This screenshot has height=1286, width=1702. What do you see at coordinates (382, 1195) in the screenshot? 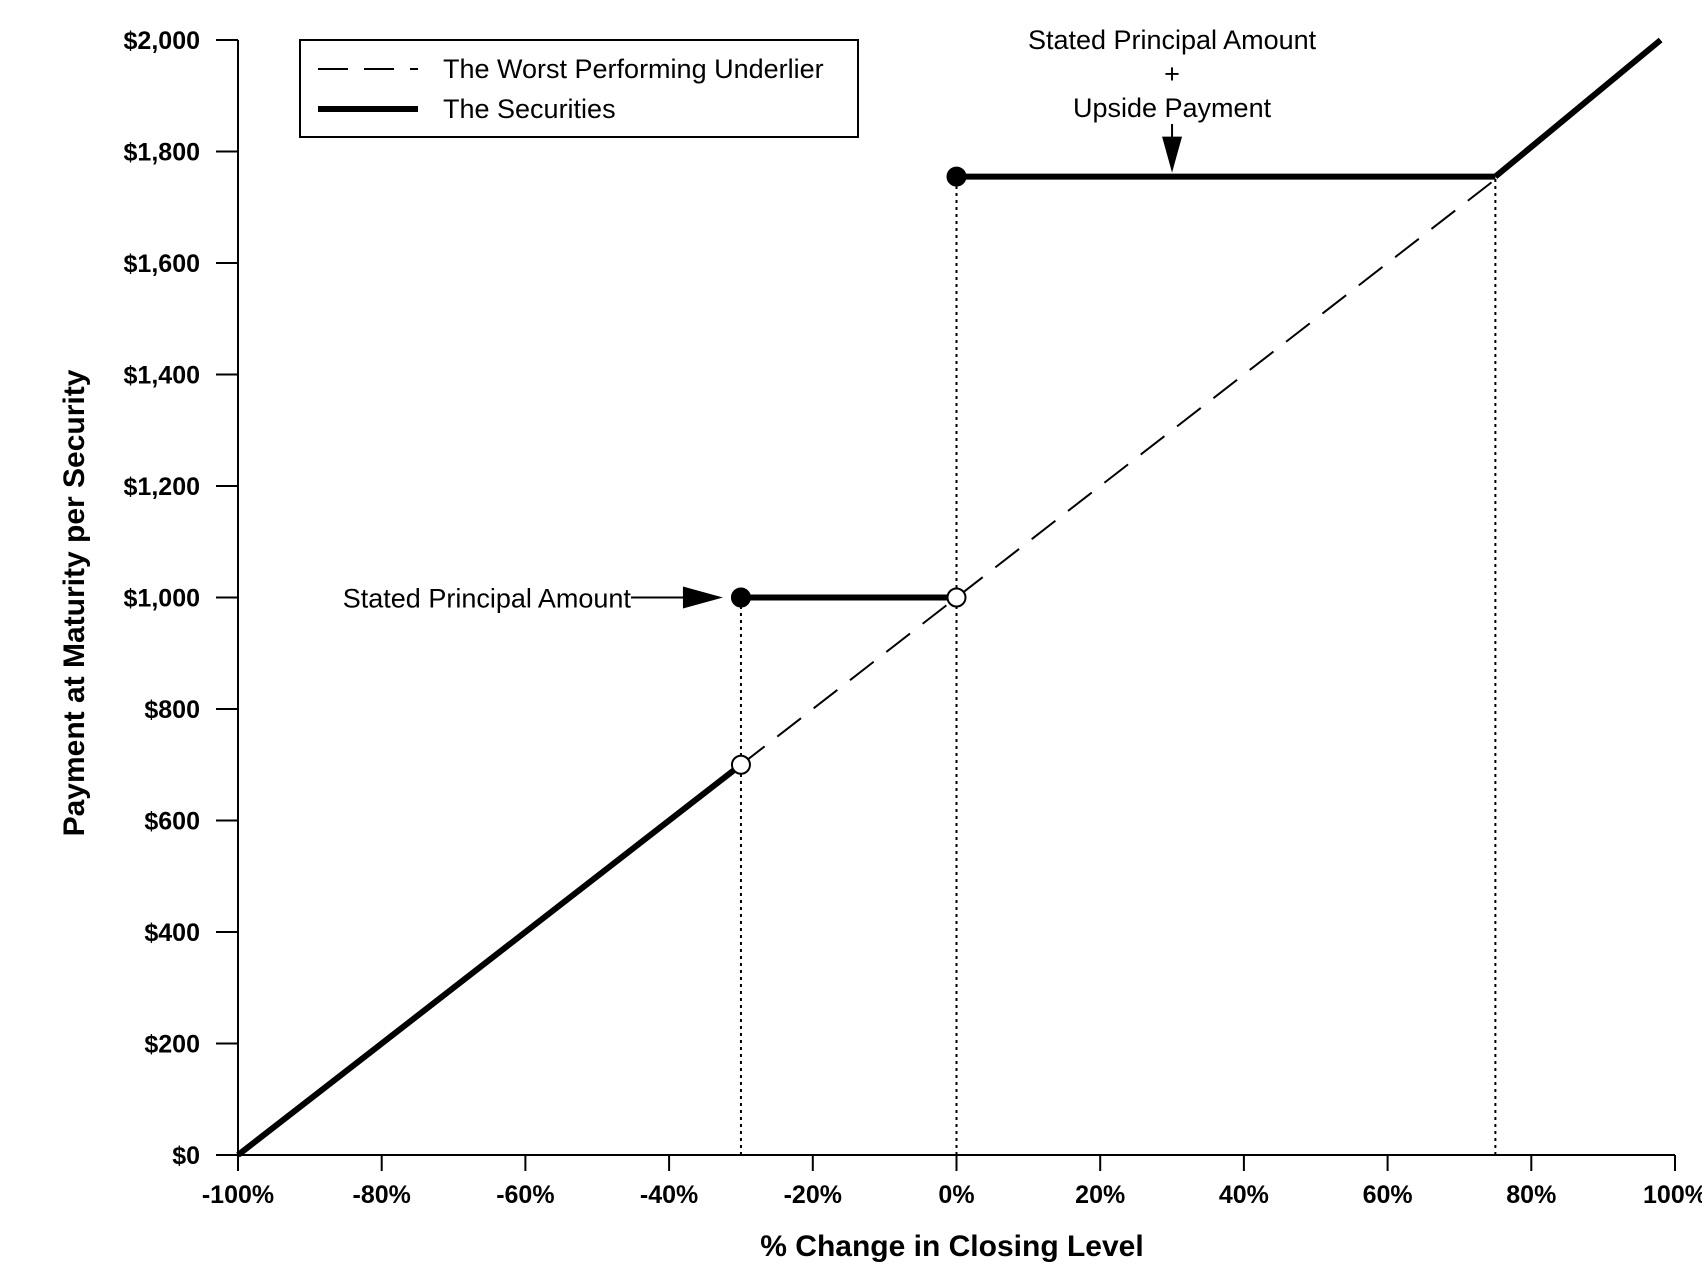
I see `x-tick-label: -80%` at bounding box center [382, 1195].